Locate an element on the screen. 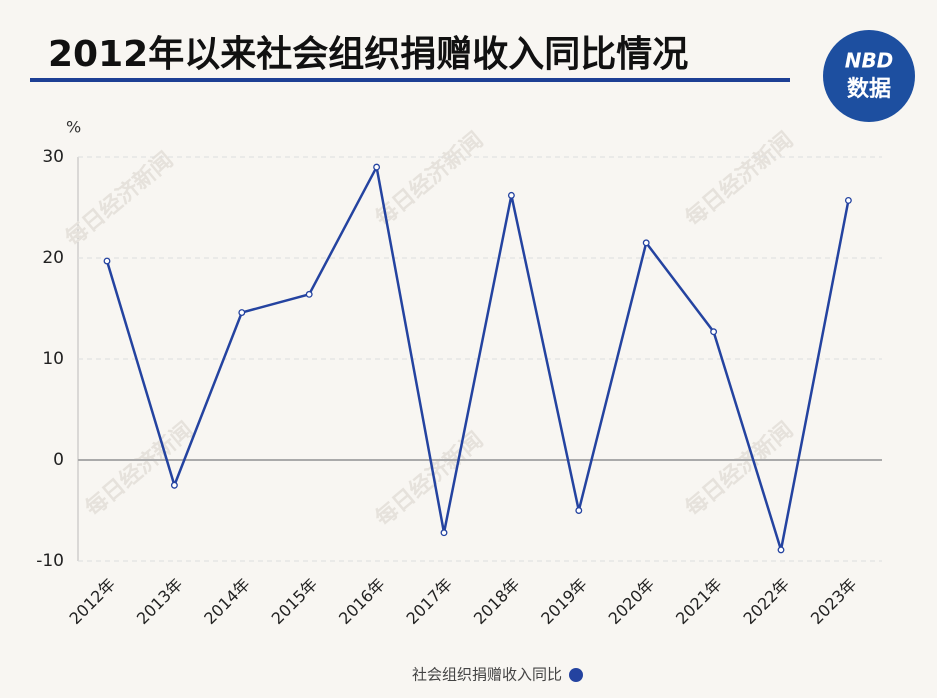  y-tick-label: -10 is located at coordinates (50, 561).